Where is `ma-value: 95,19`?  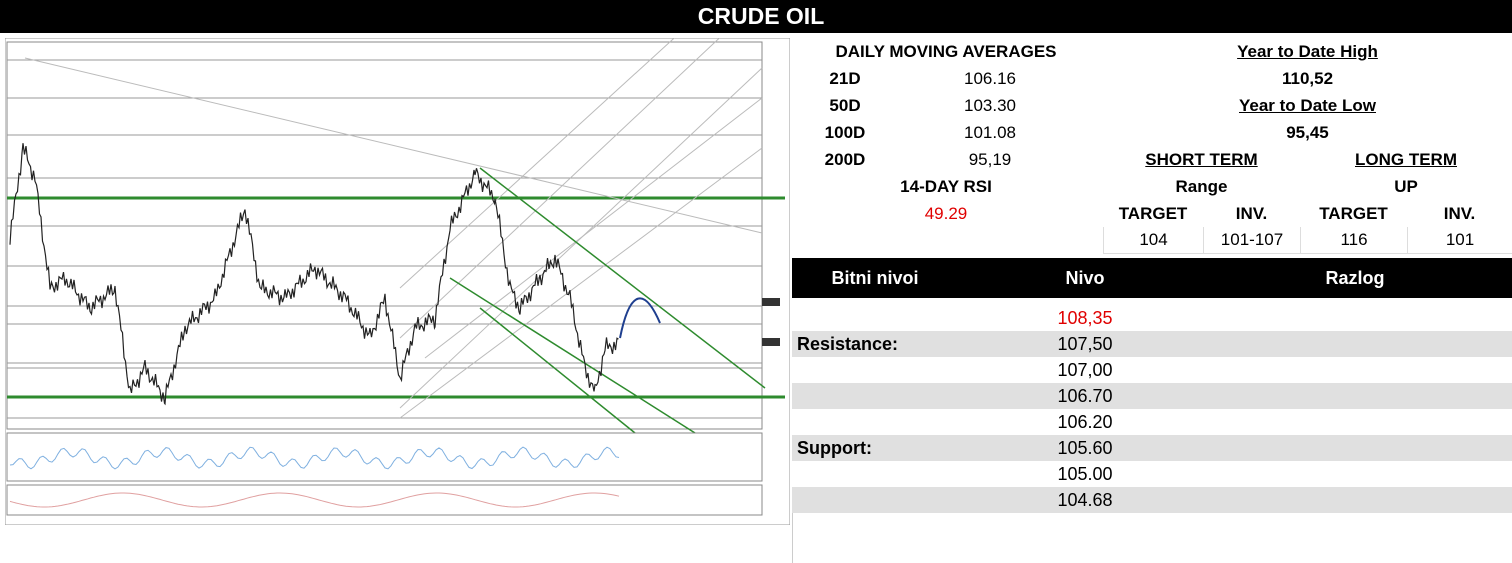
ma-value: 95,19 is located at coordinates (990, 159).